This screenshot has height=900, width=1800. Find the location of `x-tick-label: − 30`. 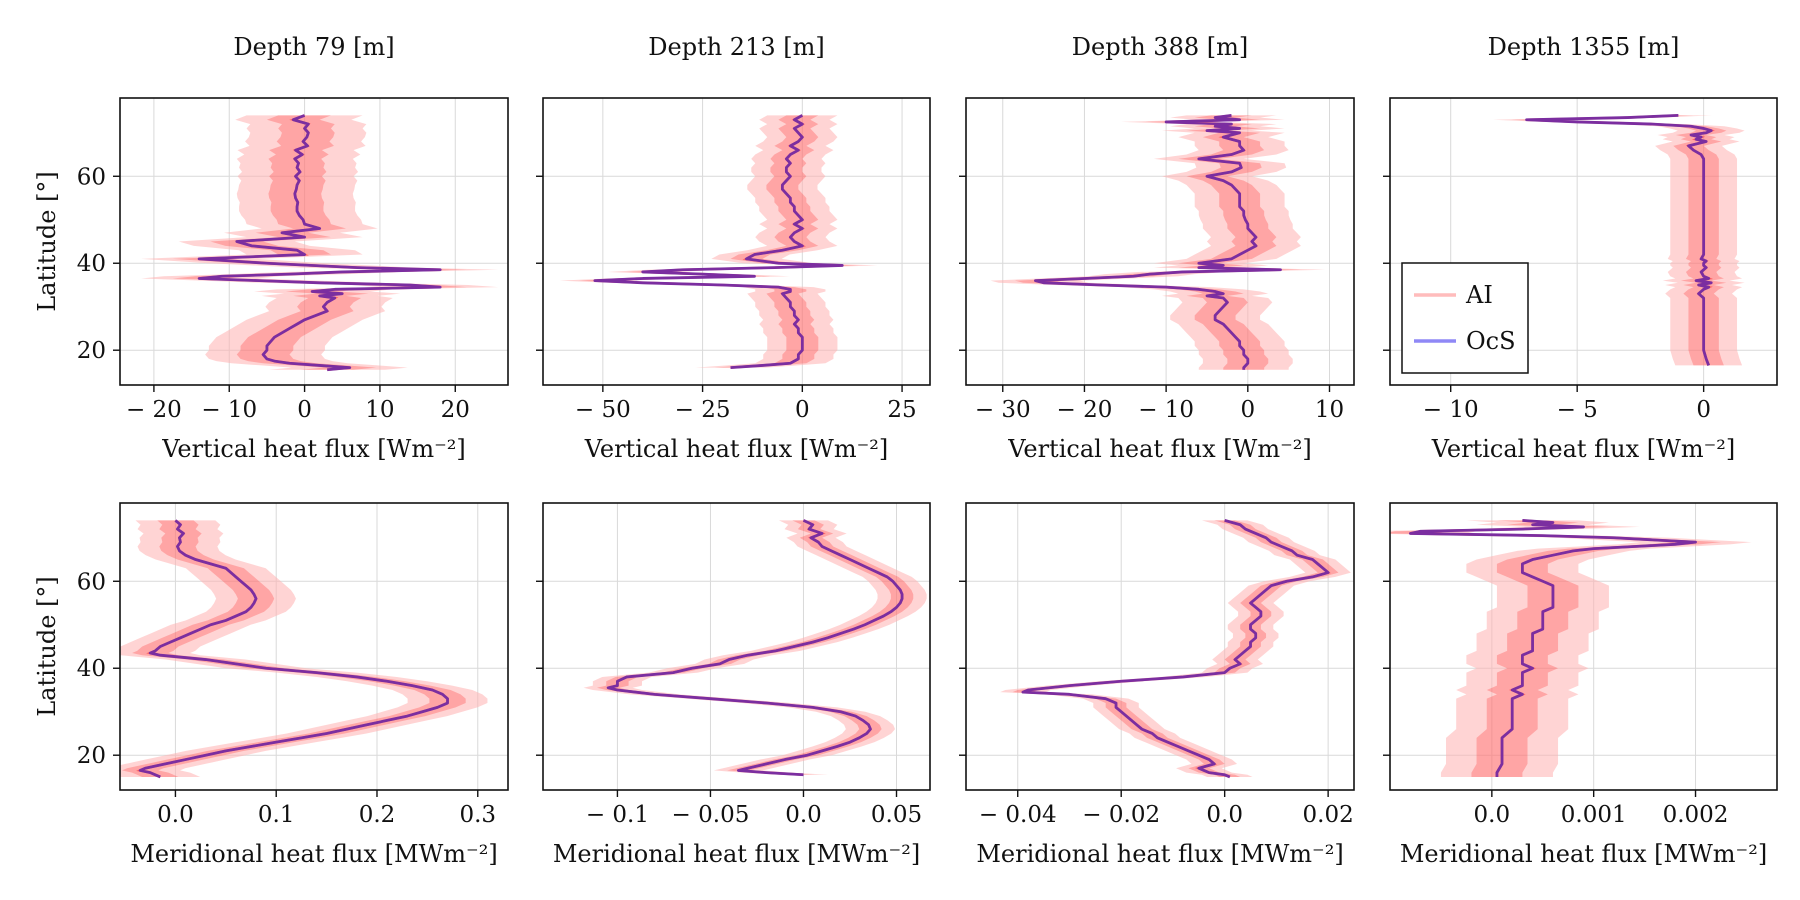

x-tick-label: − 30 is located at coordinates (1003, 410).